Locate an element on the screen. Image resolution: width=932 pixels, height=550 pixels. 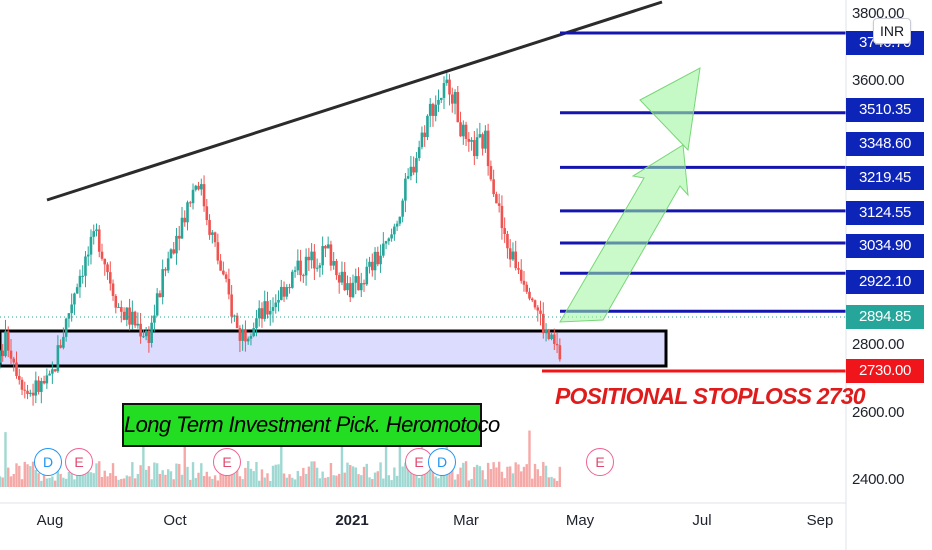
support-zone is located at coordinates (334, 348).